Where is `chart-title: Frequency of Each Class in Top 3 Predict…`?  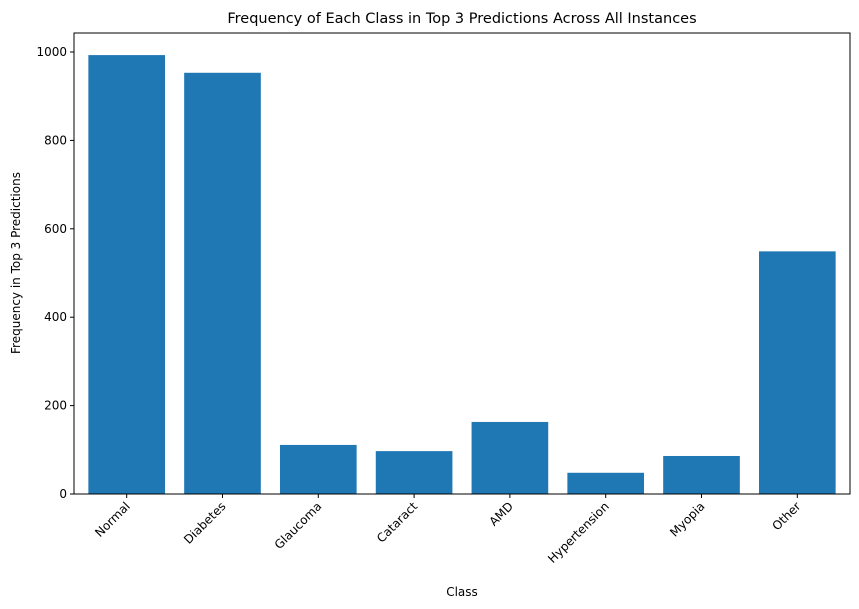
chart-title: Frequency of Each Class in Top 3 Predict… is located at coordinates (461, 19).